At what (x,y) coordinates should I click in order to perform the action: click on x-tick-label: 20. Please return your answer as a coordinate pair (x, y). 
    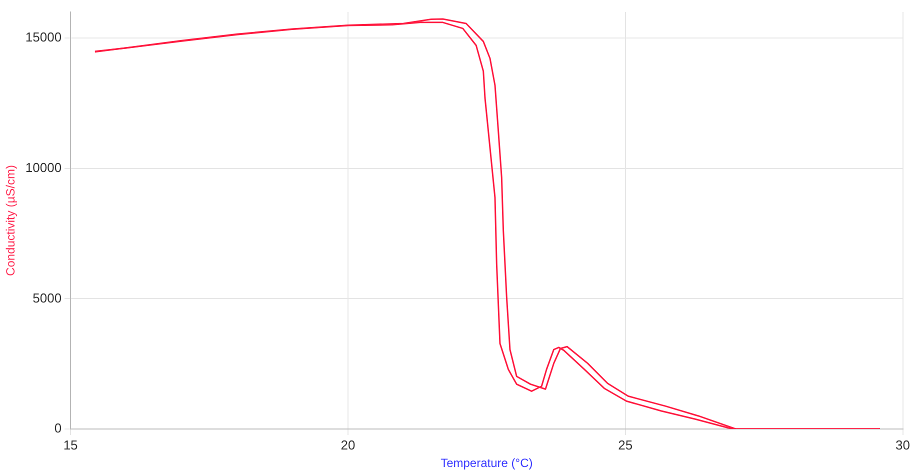
    Looking at the image, I should click on (348, 444).